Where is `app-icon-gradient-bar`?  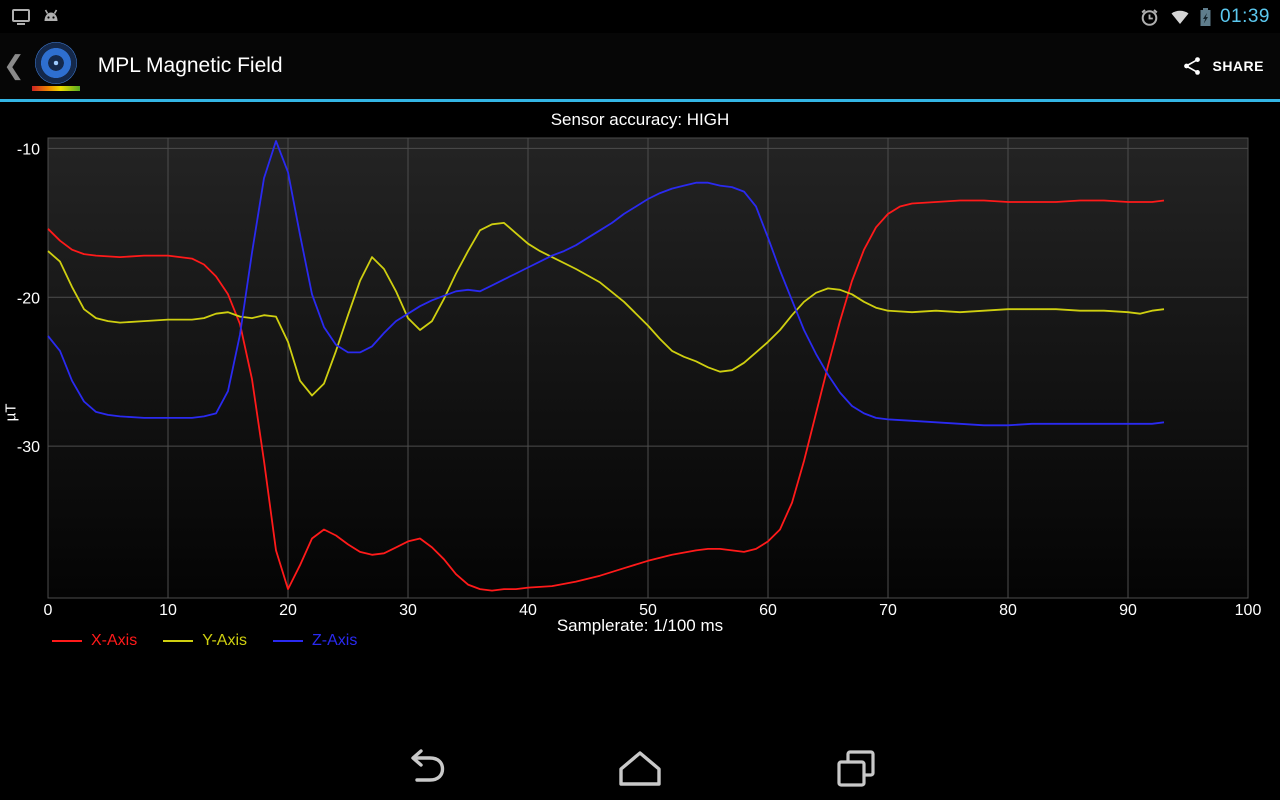 app-icon-gradient-bar is located at coordinates (55, 88).